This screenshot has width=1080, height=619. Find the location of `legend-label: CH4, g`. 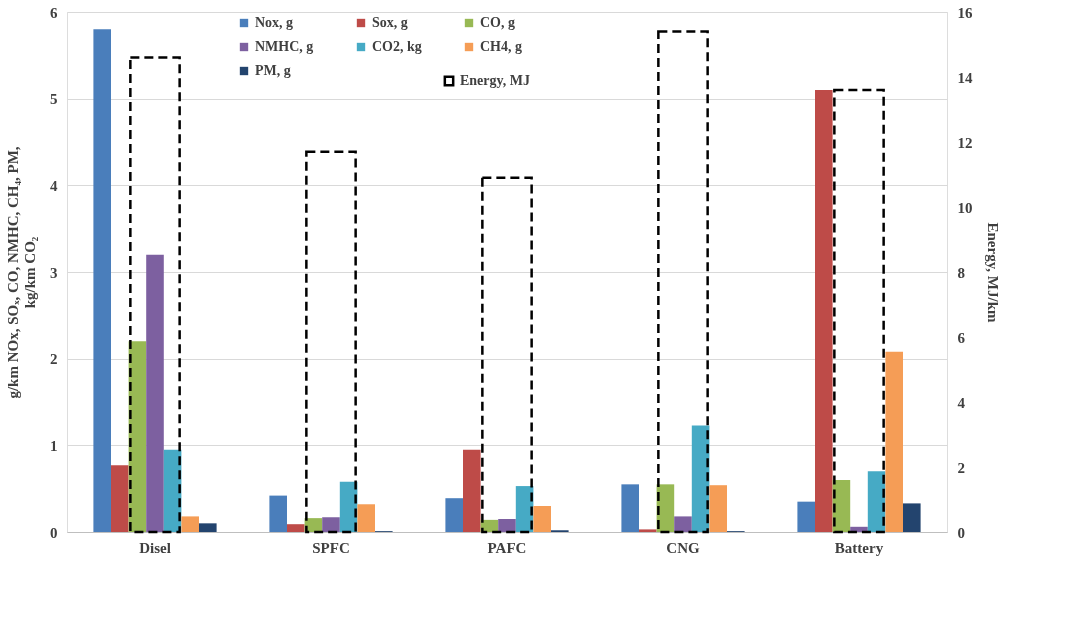

legend-label: CH4, g is located at coordinates (501, 46).